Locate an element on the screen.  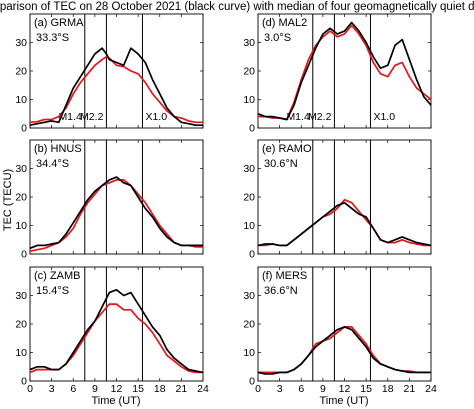
panel-latitude: 34.4°S is located at coordinates (52, 164).